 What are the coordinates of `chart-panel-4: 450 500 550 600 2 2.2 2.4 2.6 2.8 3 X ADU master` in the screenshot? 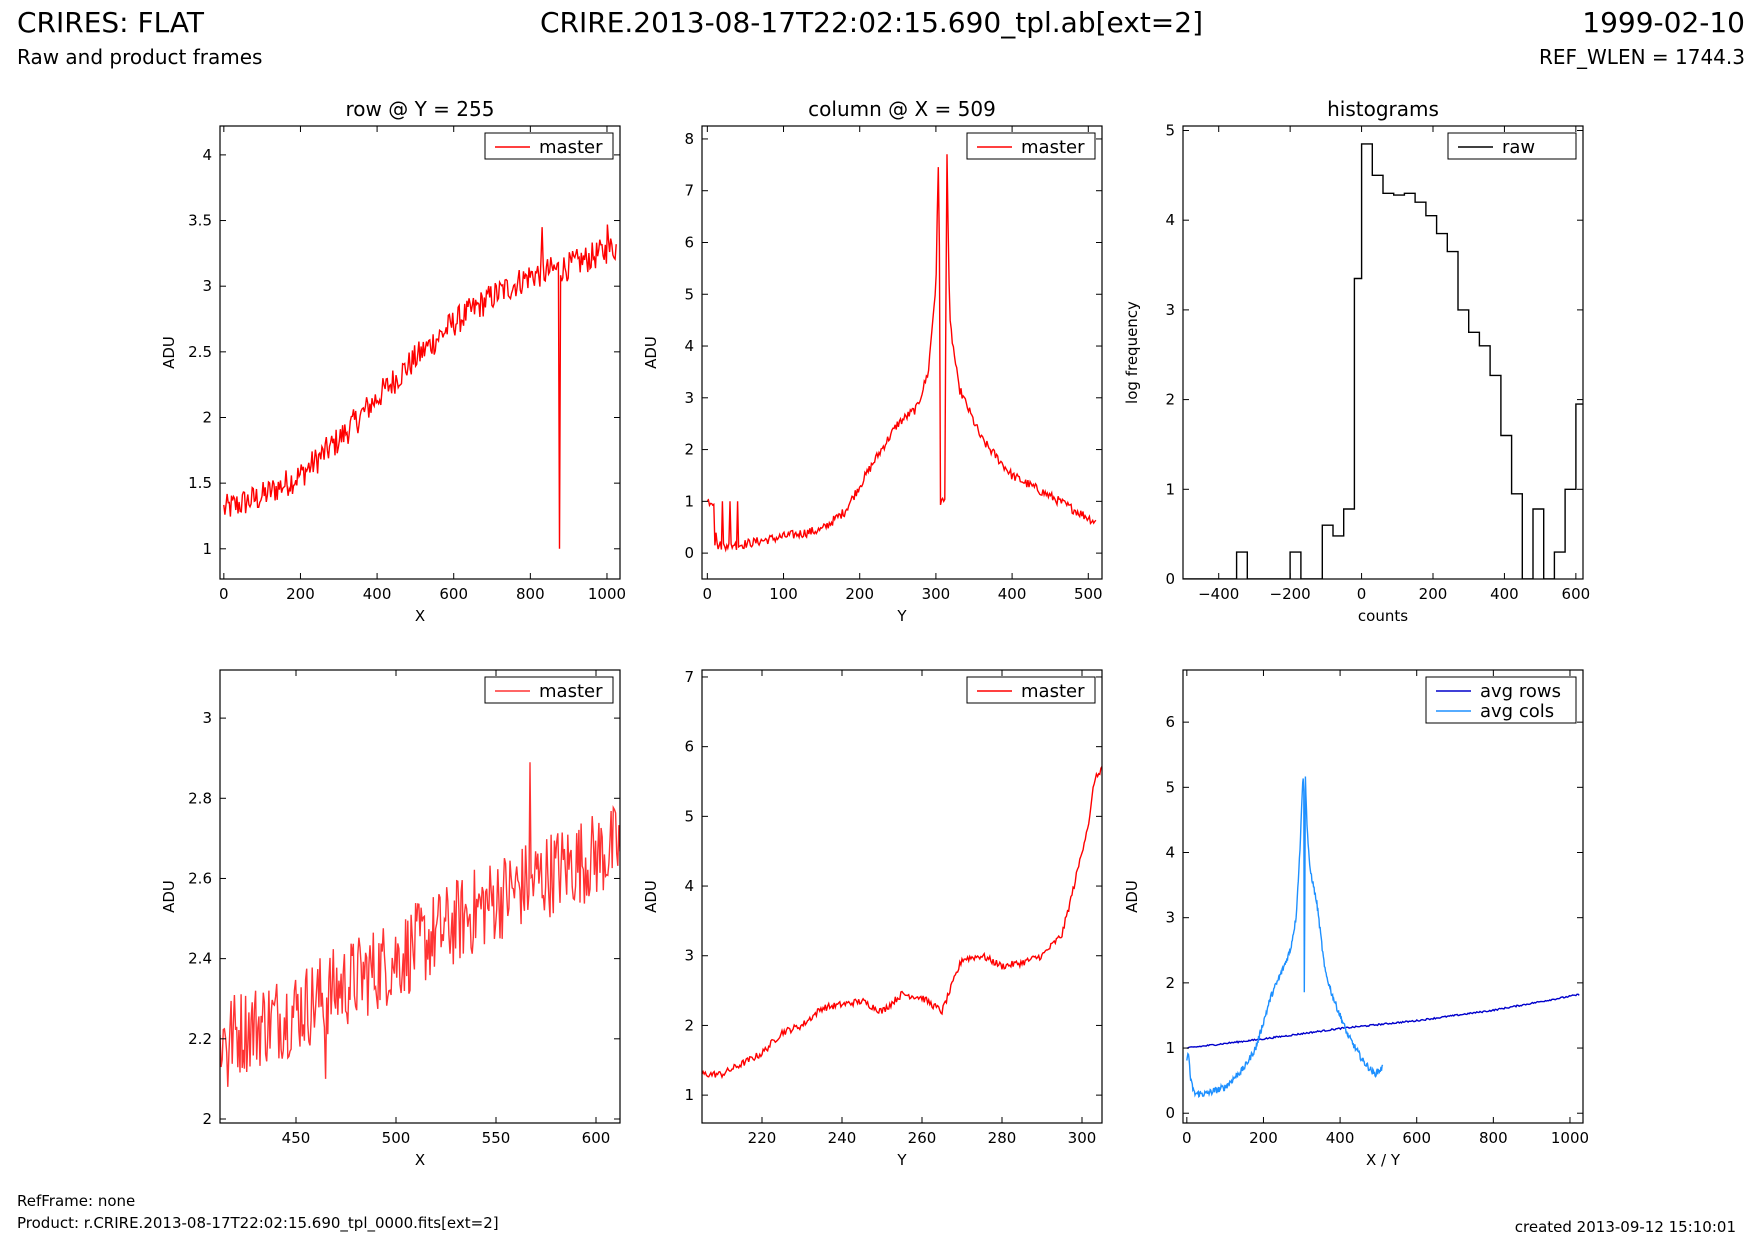 It's located at (390, 919).